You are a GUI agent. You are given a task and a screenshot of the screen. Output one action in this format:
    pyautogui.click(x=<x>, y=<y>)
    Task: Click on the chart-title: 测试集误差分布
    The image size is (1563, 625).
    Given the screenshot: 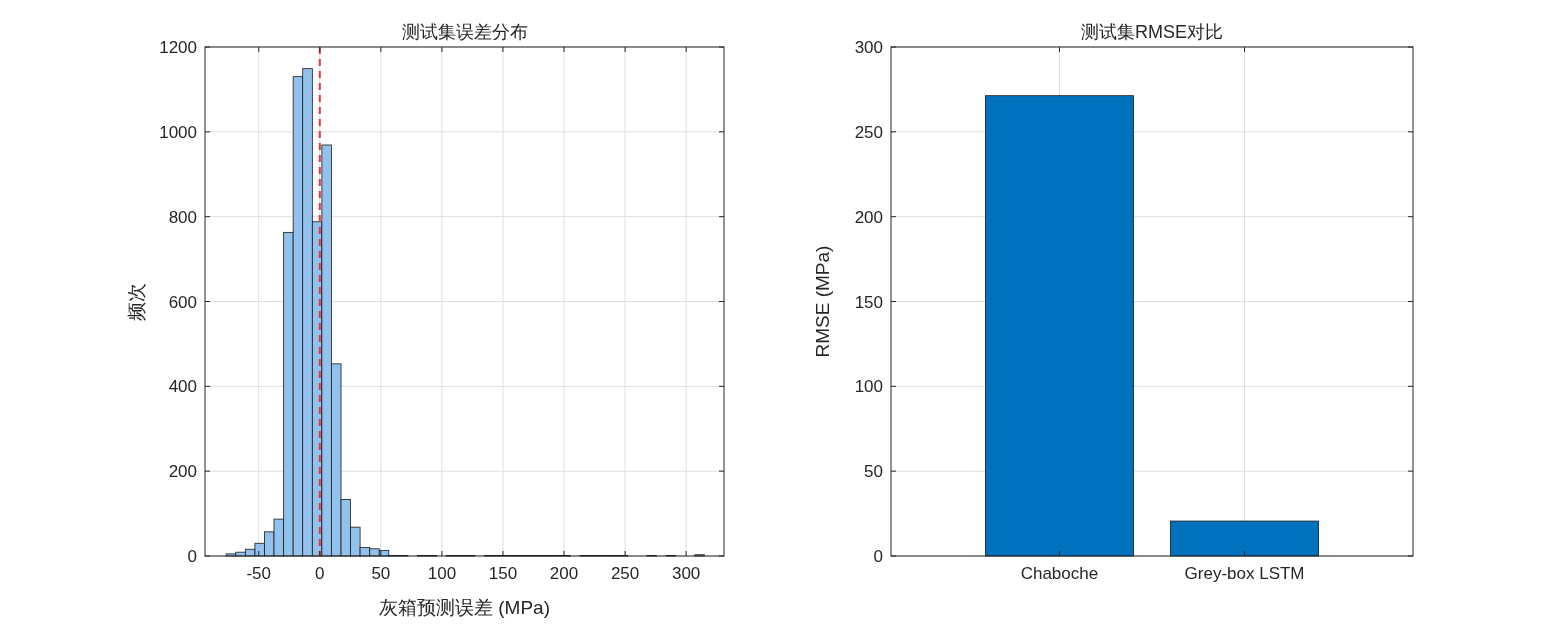 What is the action you would take?
    pyautogui.click(x=464, y=32)
    